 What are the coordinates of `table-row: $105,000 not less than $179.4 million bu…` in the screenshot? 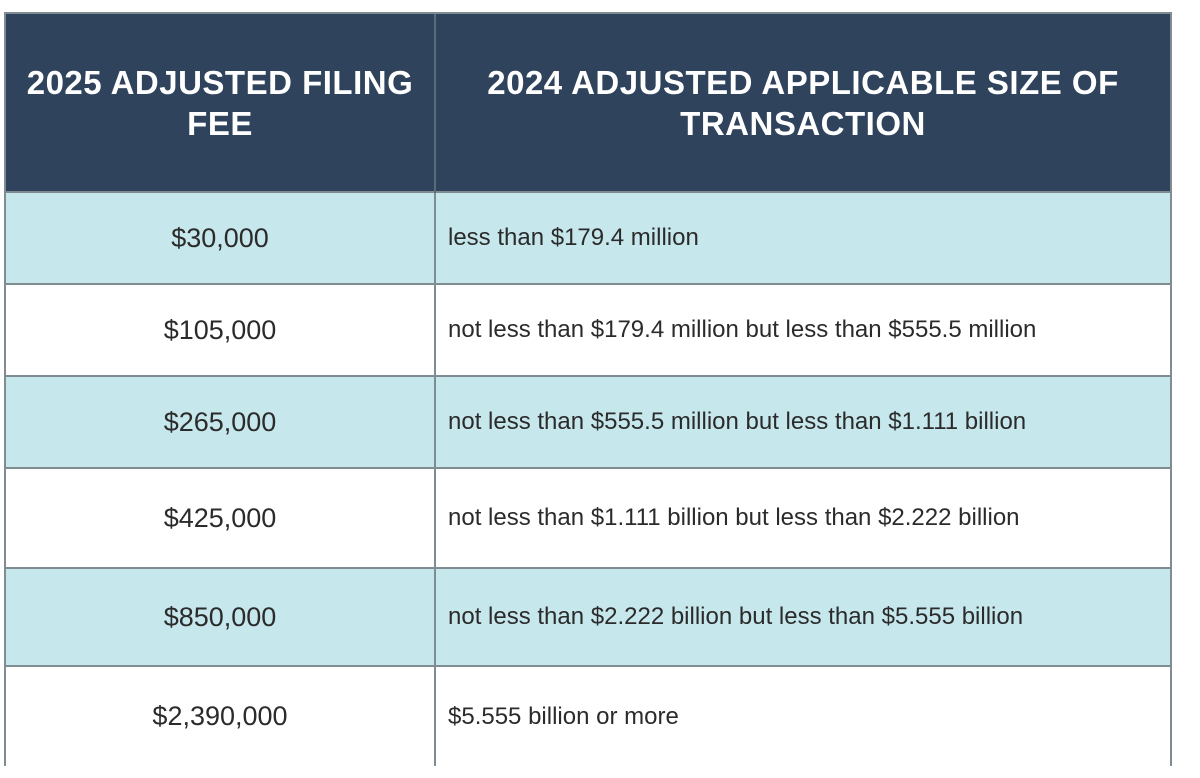 It's located at (588, 329).